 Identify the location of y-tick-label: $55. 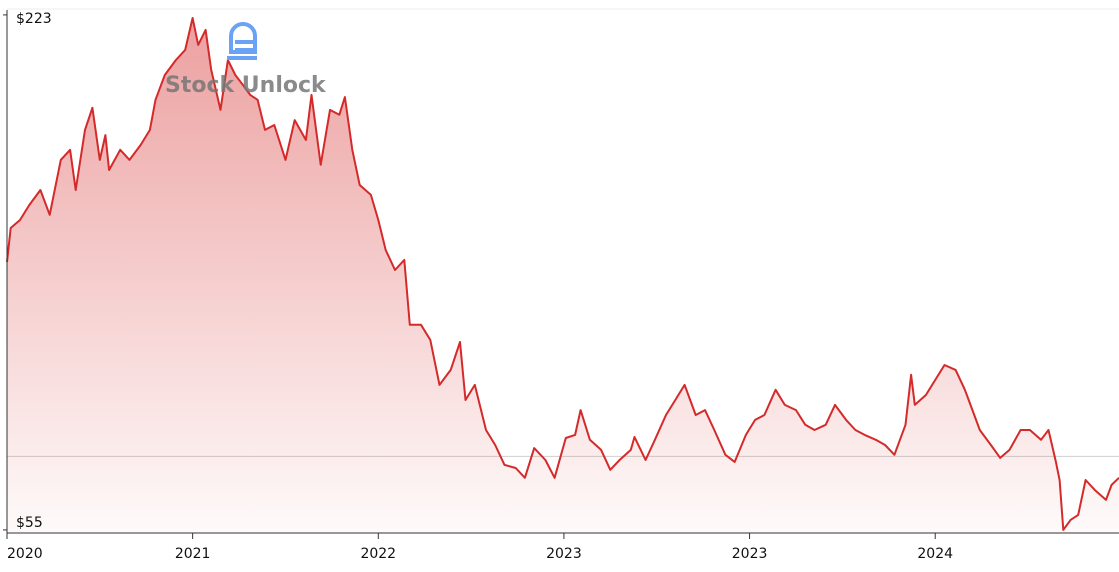
(29, 523).